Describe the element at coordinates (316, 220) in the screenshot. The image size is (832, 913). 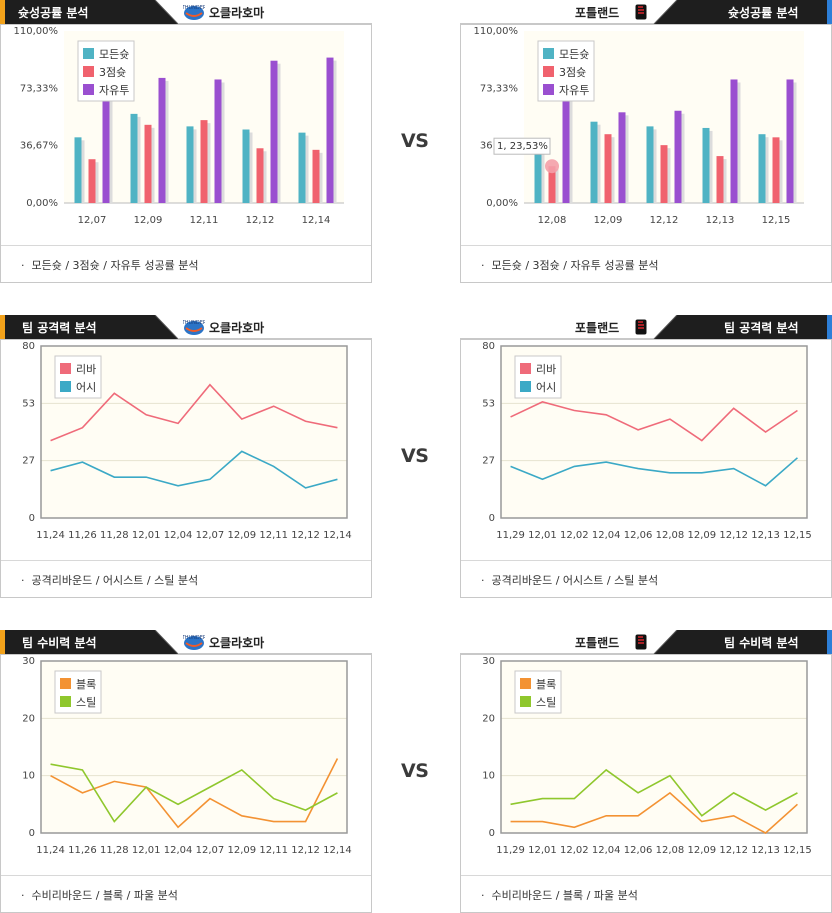
I see `x-tick-label: 12,14` at that location.